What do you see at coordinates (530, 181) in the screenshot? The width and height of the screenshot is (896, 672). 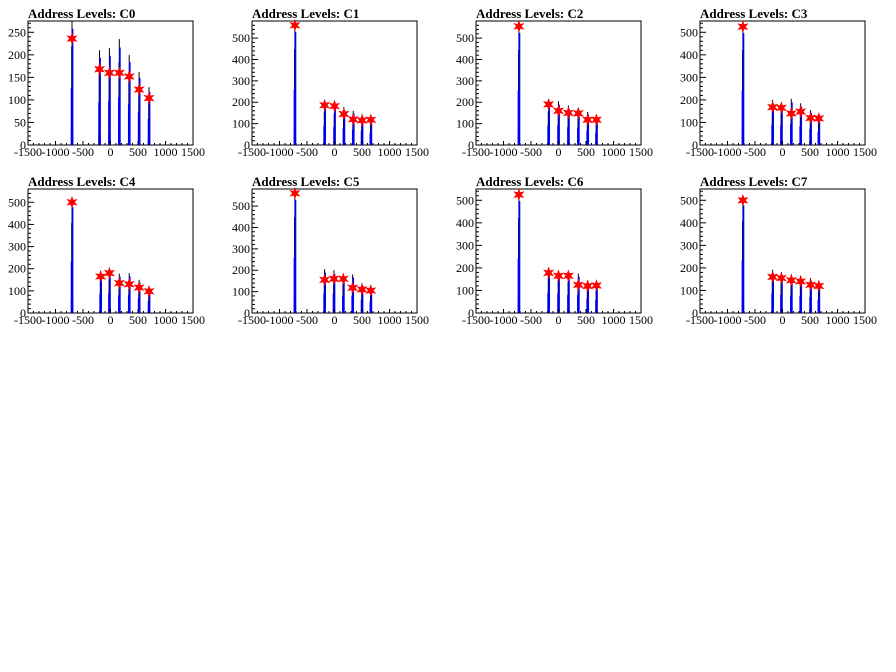 I see `chart-title: Address Levels: C6` at bounding box center [530, 181].